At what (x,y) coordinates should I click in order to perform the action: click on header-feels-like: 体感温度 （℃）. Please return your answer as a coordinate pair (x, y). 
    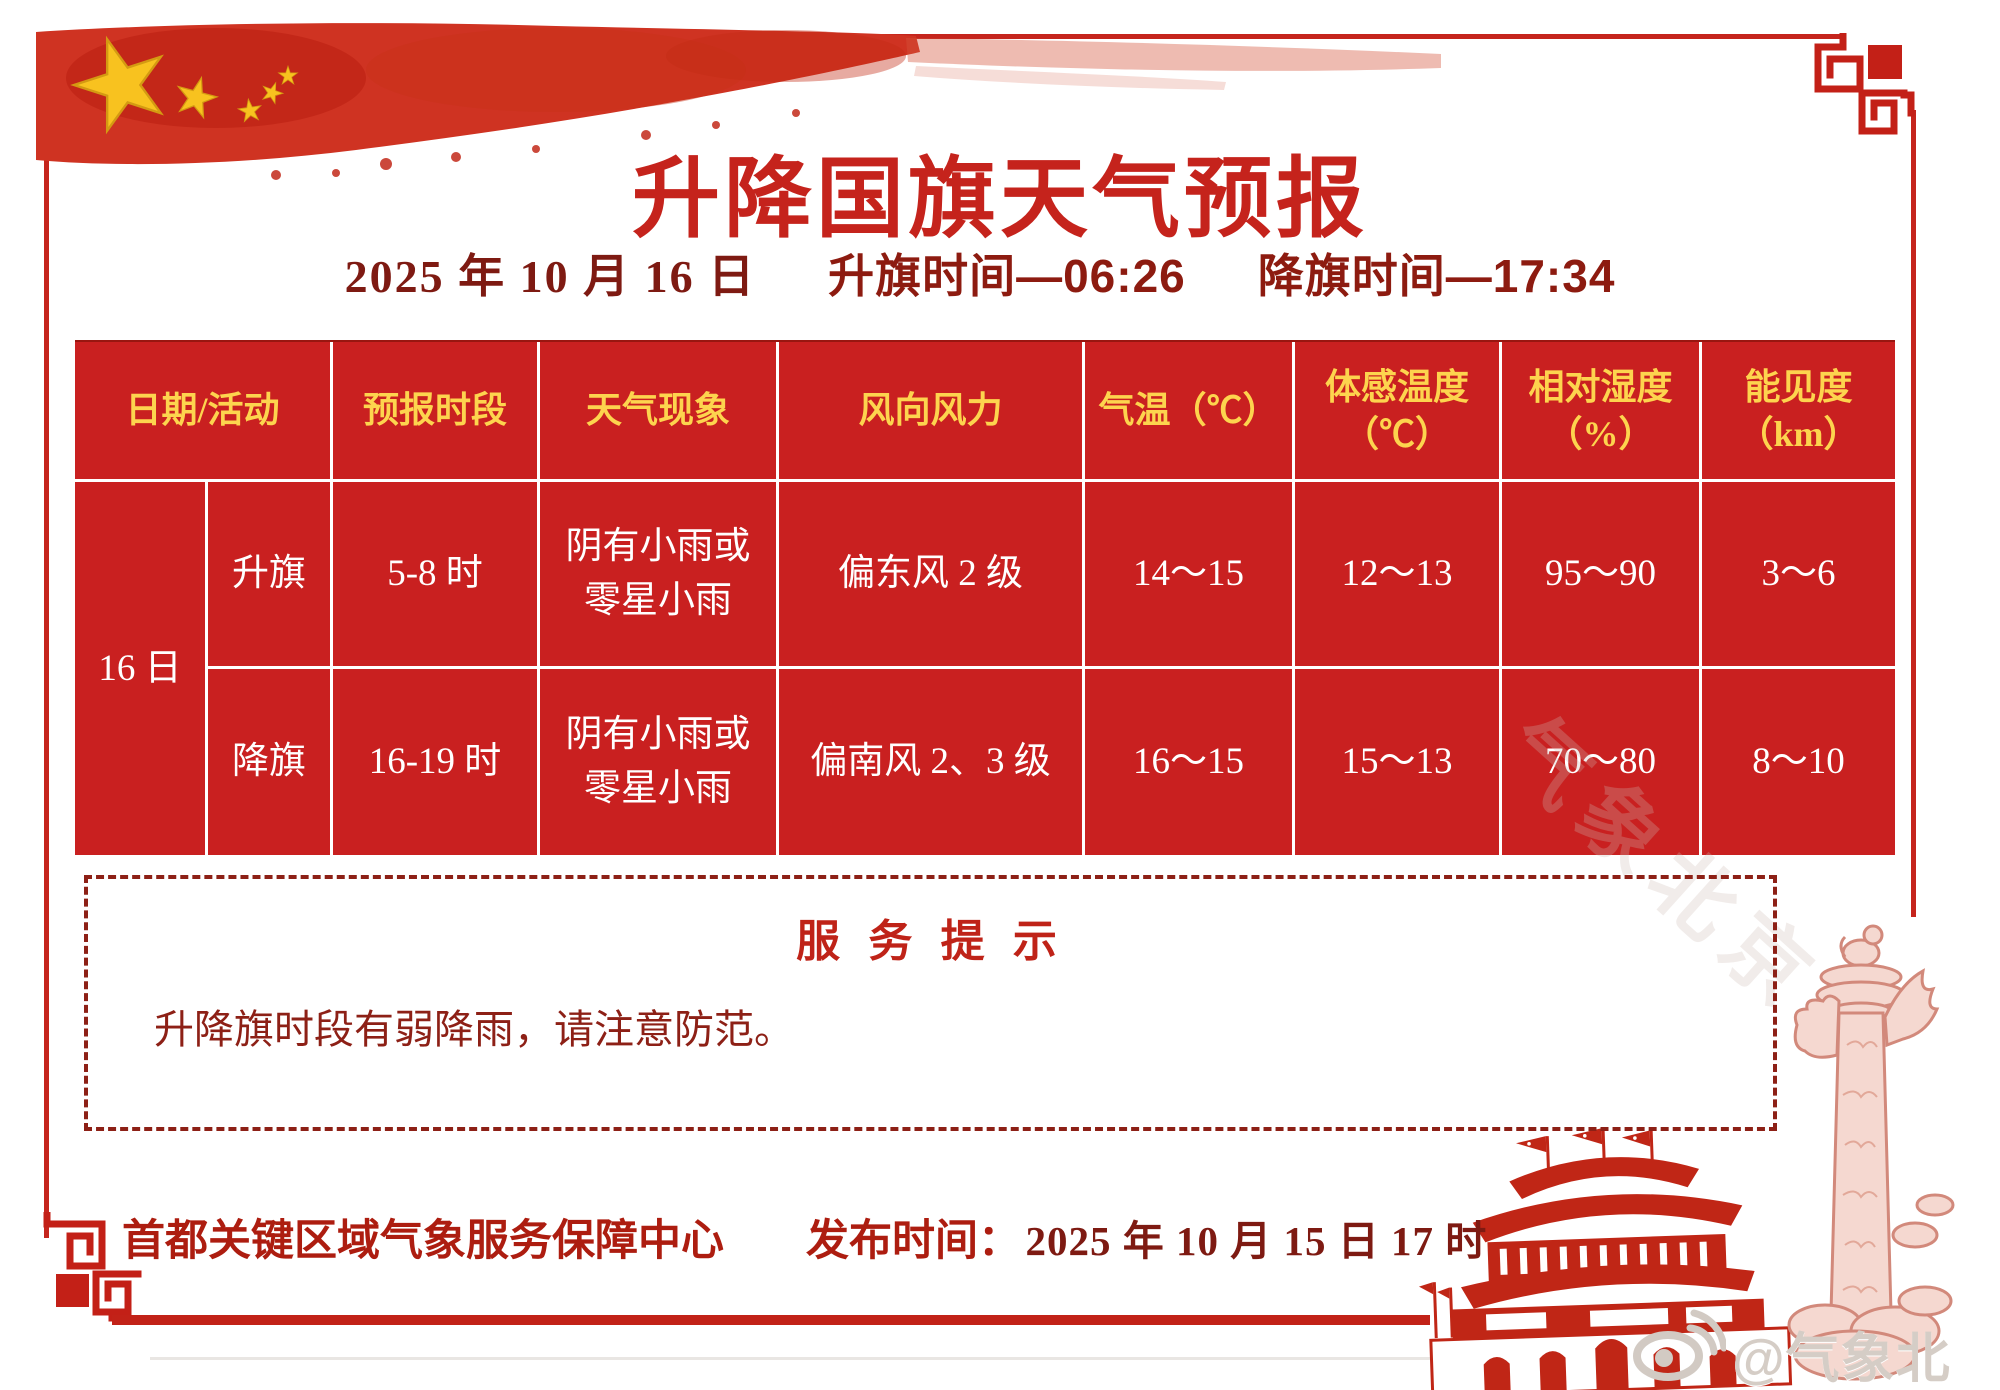
    Looking at the image, I should click on (1398, 412).